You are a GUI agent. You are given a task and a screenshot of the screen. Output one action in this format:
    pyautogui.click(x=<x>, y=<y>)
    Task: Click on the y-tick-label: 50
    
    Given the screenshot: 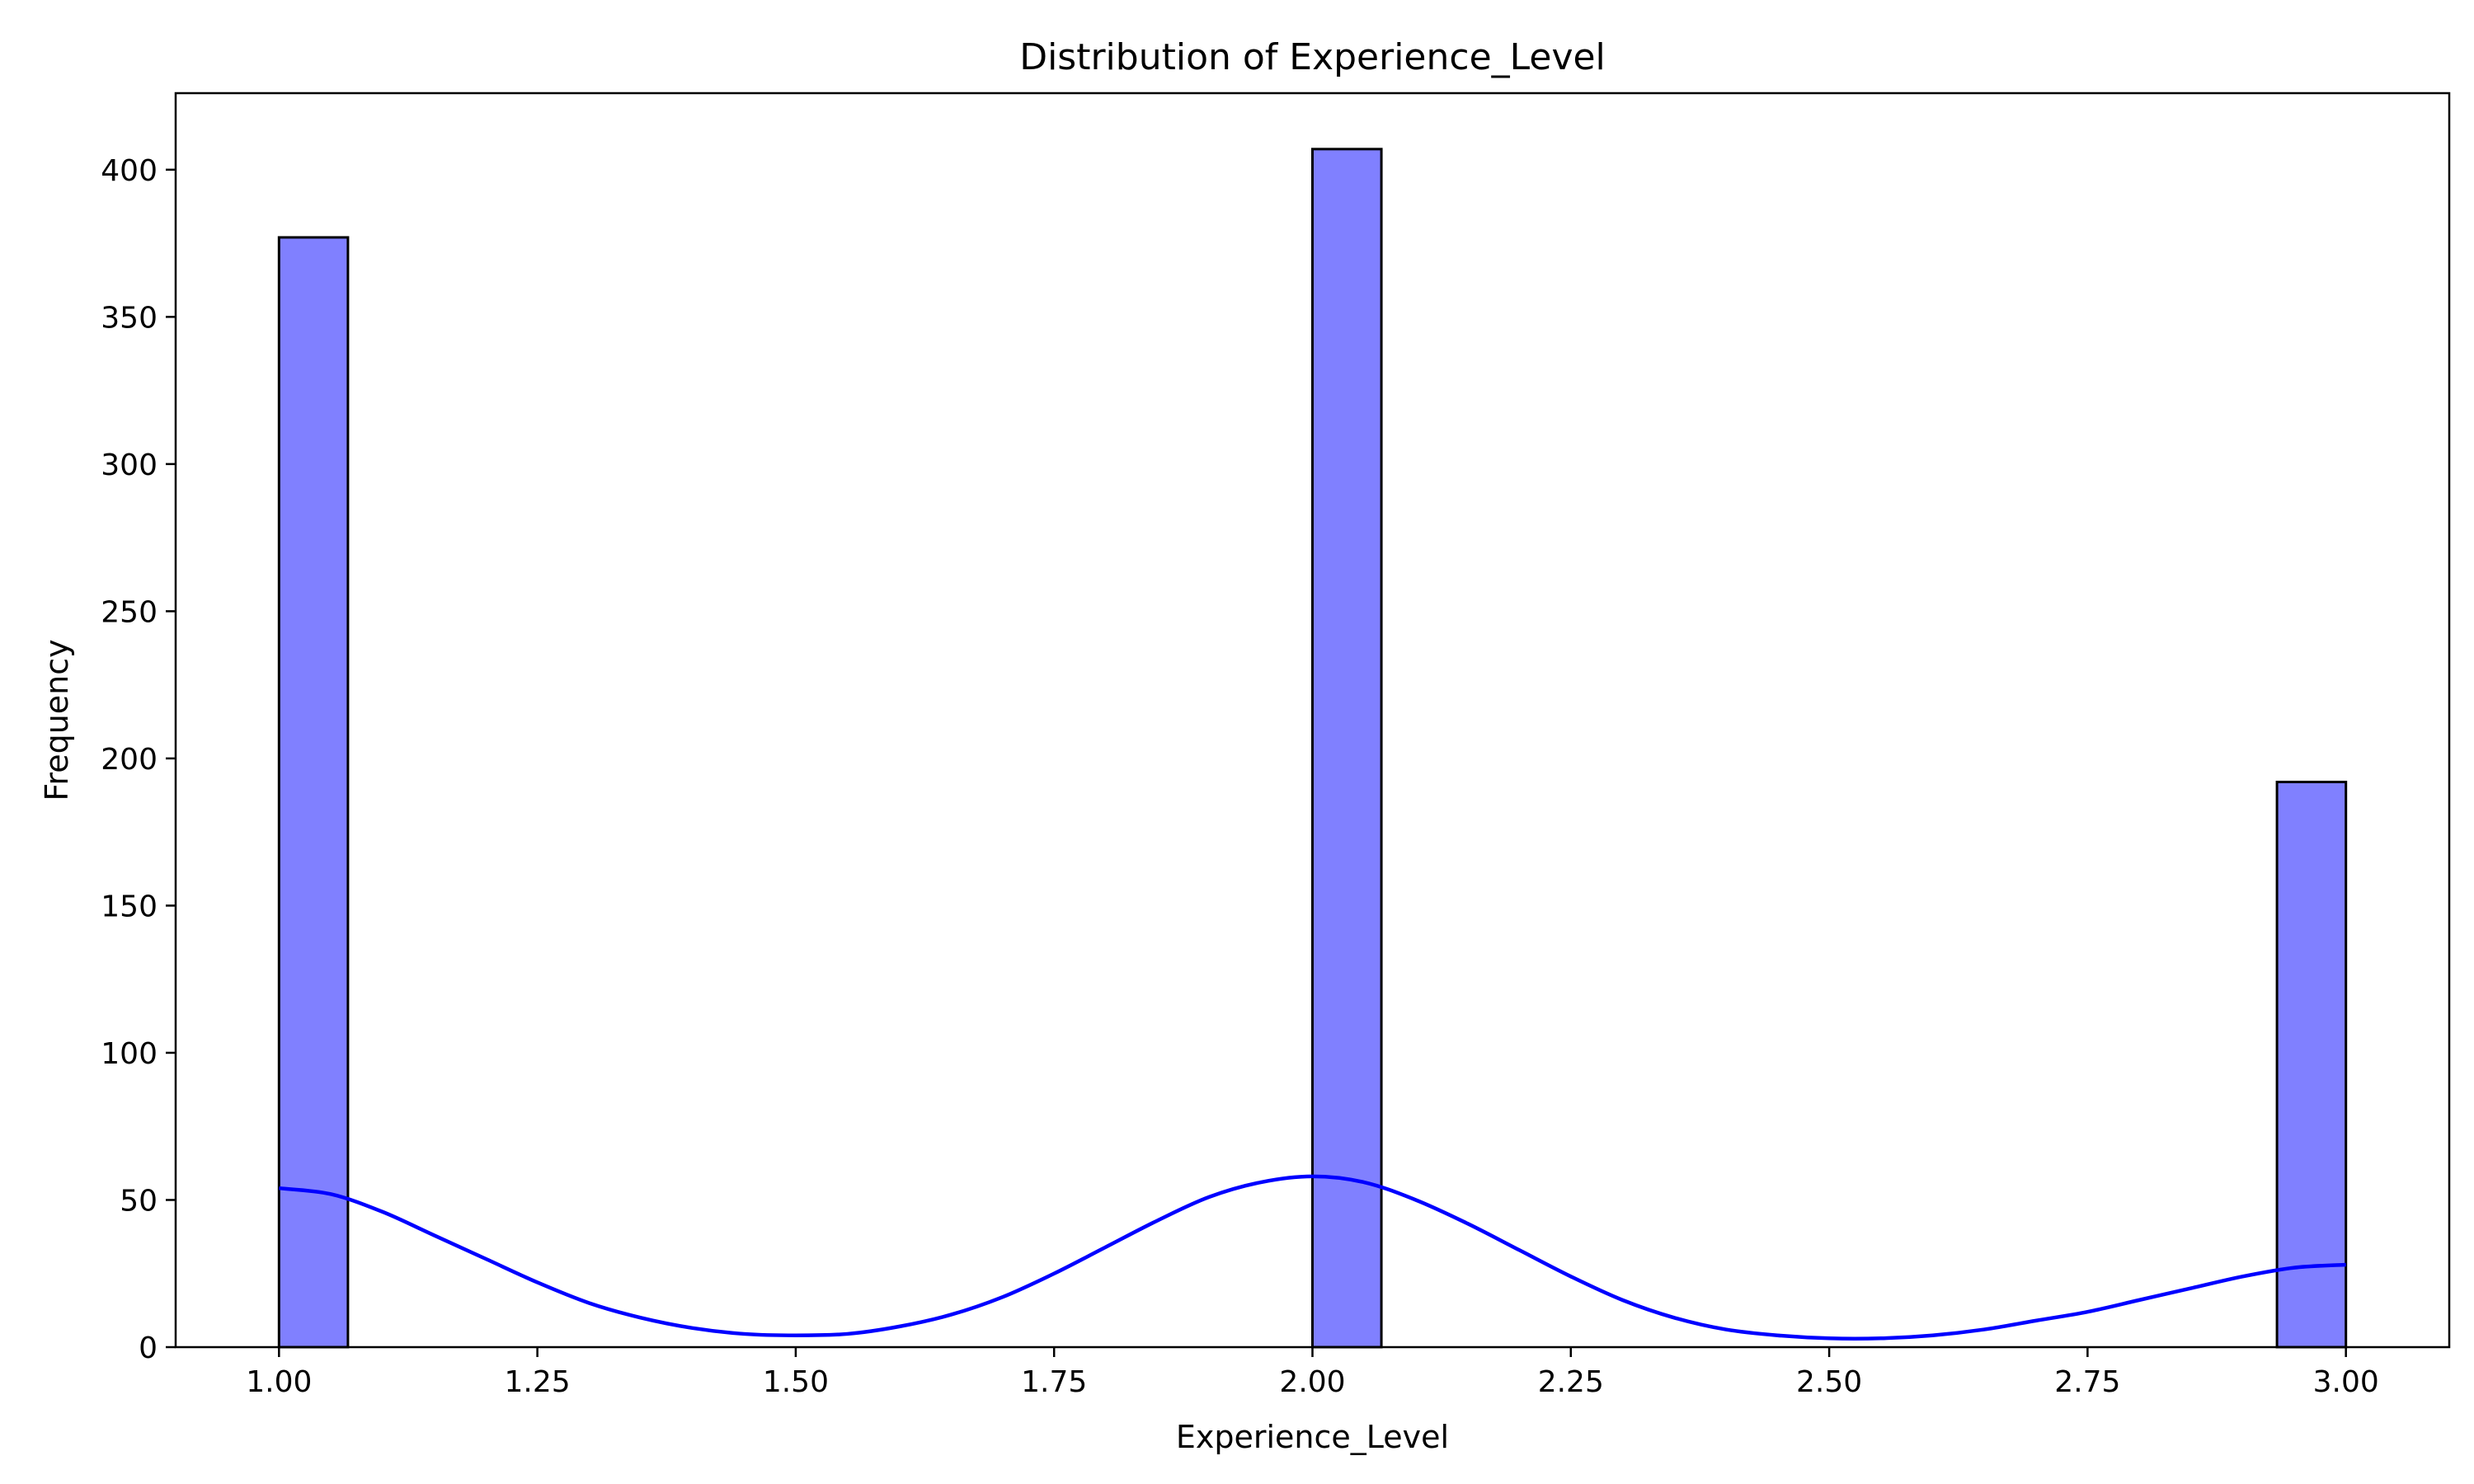 What is the action you would take?
    pyautogui.click(x=139, y=1201)
    